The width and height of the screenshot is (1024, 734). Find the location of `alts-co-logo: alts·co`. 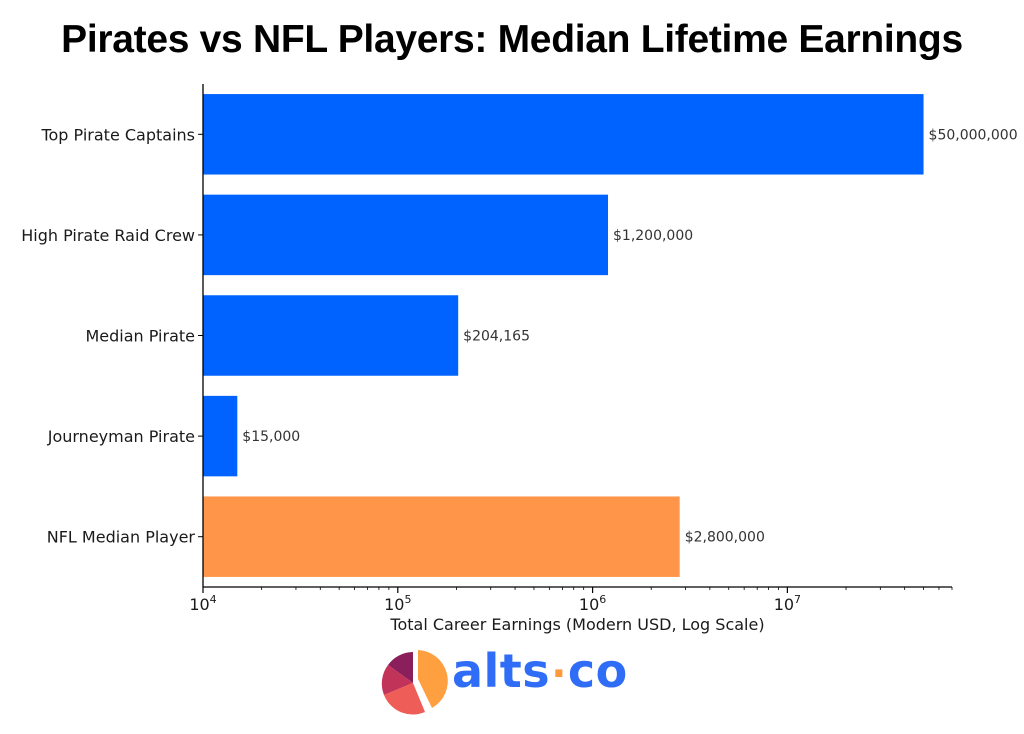

alts-co-logo: alts·co is located at coordinates (515, 681).